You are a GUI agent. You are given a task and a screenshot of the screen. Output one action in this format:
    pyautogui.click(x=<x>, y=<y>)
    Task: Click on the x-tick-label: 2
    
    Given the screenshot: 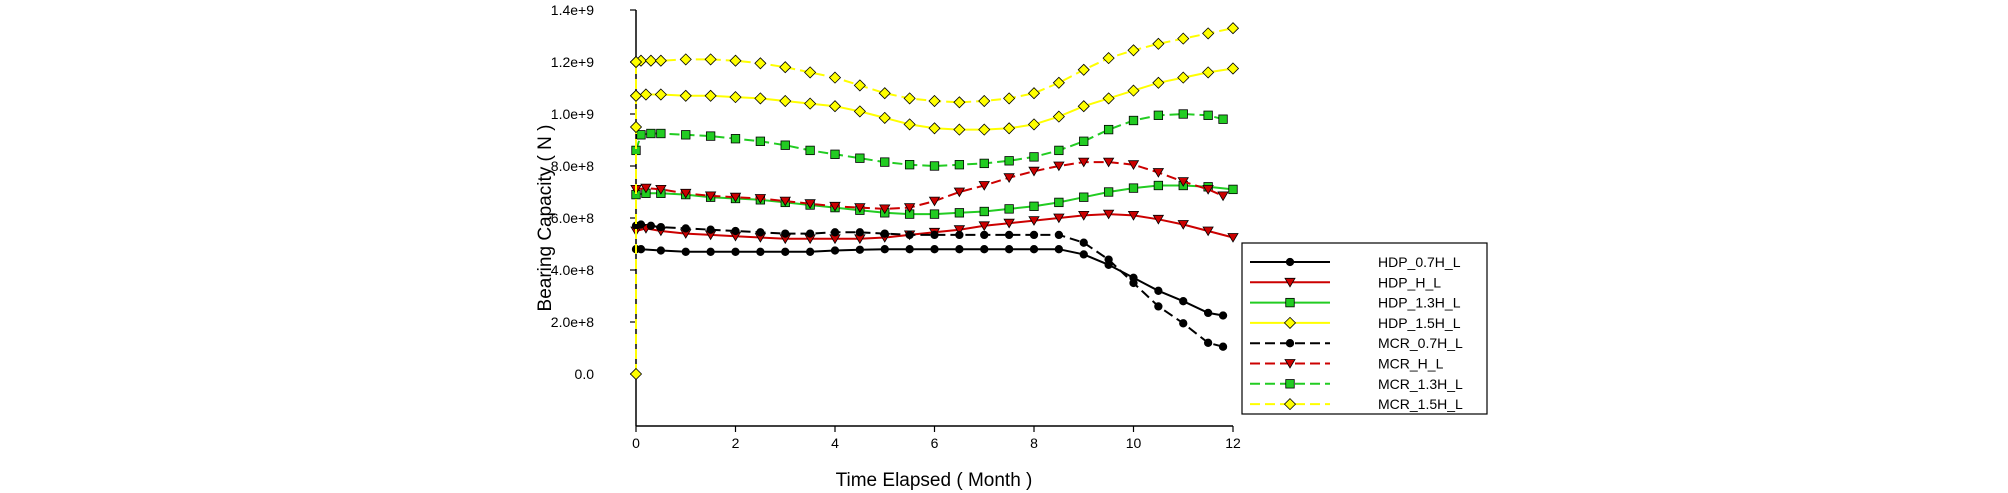 What is the action you would take?
    pyautogui.click(x=736, y=443)
    